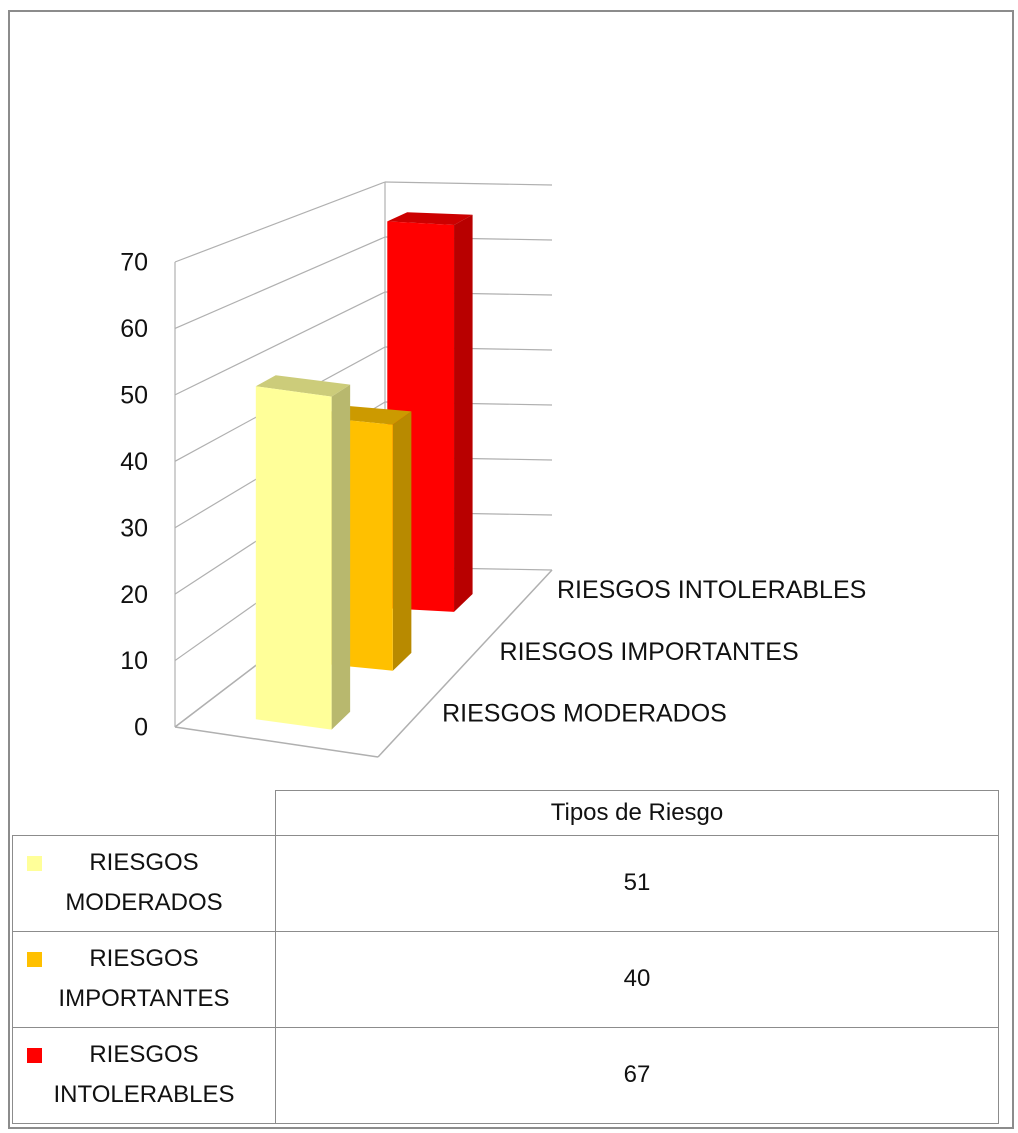 Image resolution: width=1018 pixels, height=1133 pixels. What do you see at coordinates (637, 1075) in the screenshot?
I see `table-value: 67` at bounding box center [637, 1075].